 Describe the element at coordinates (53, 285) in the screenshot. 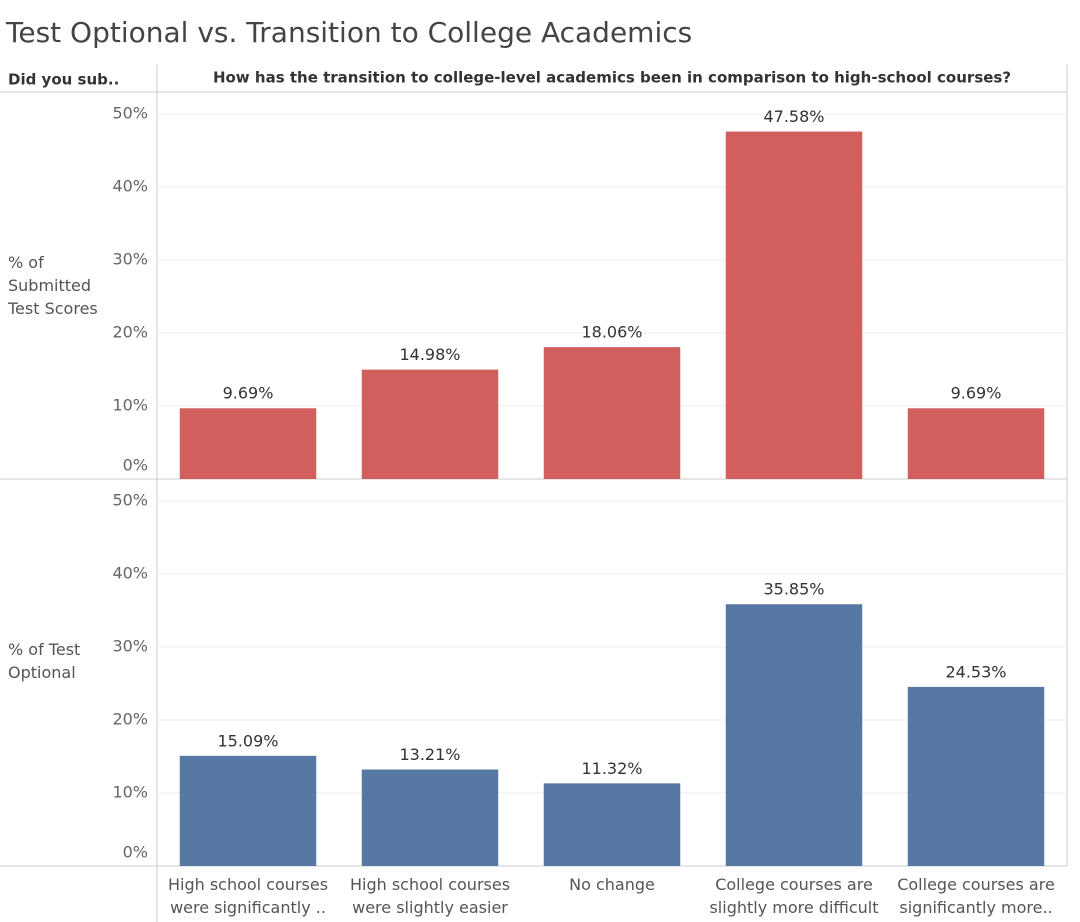

I see `y-axis-label: % of Submitted Test Scores` at that location.